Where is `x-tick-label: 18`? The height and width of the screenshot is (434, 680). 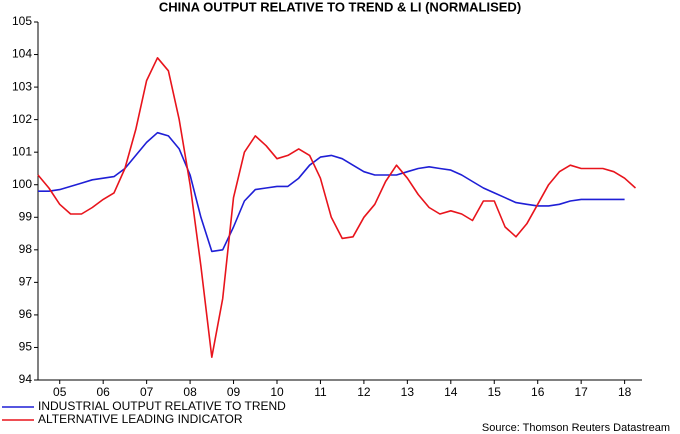 x-tick-label: 18 is located at coordinates (625, 392).